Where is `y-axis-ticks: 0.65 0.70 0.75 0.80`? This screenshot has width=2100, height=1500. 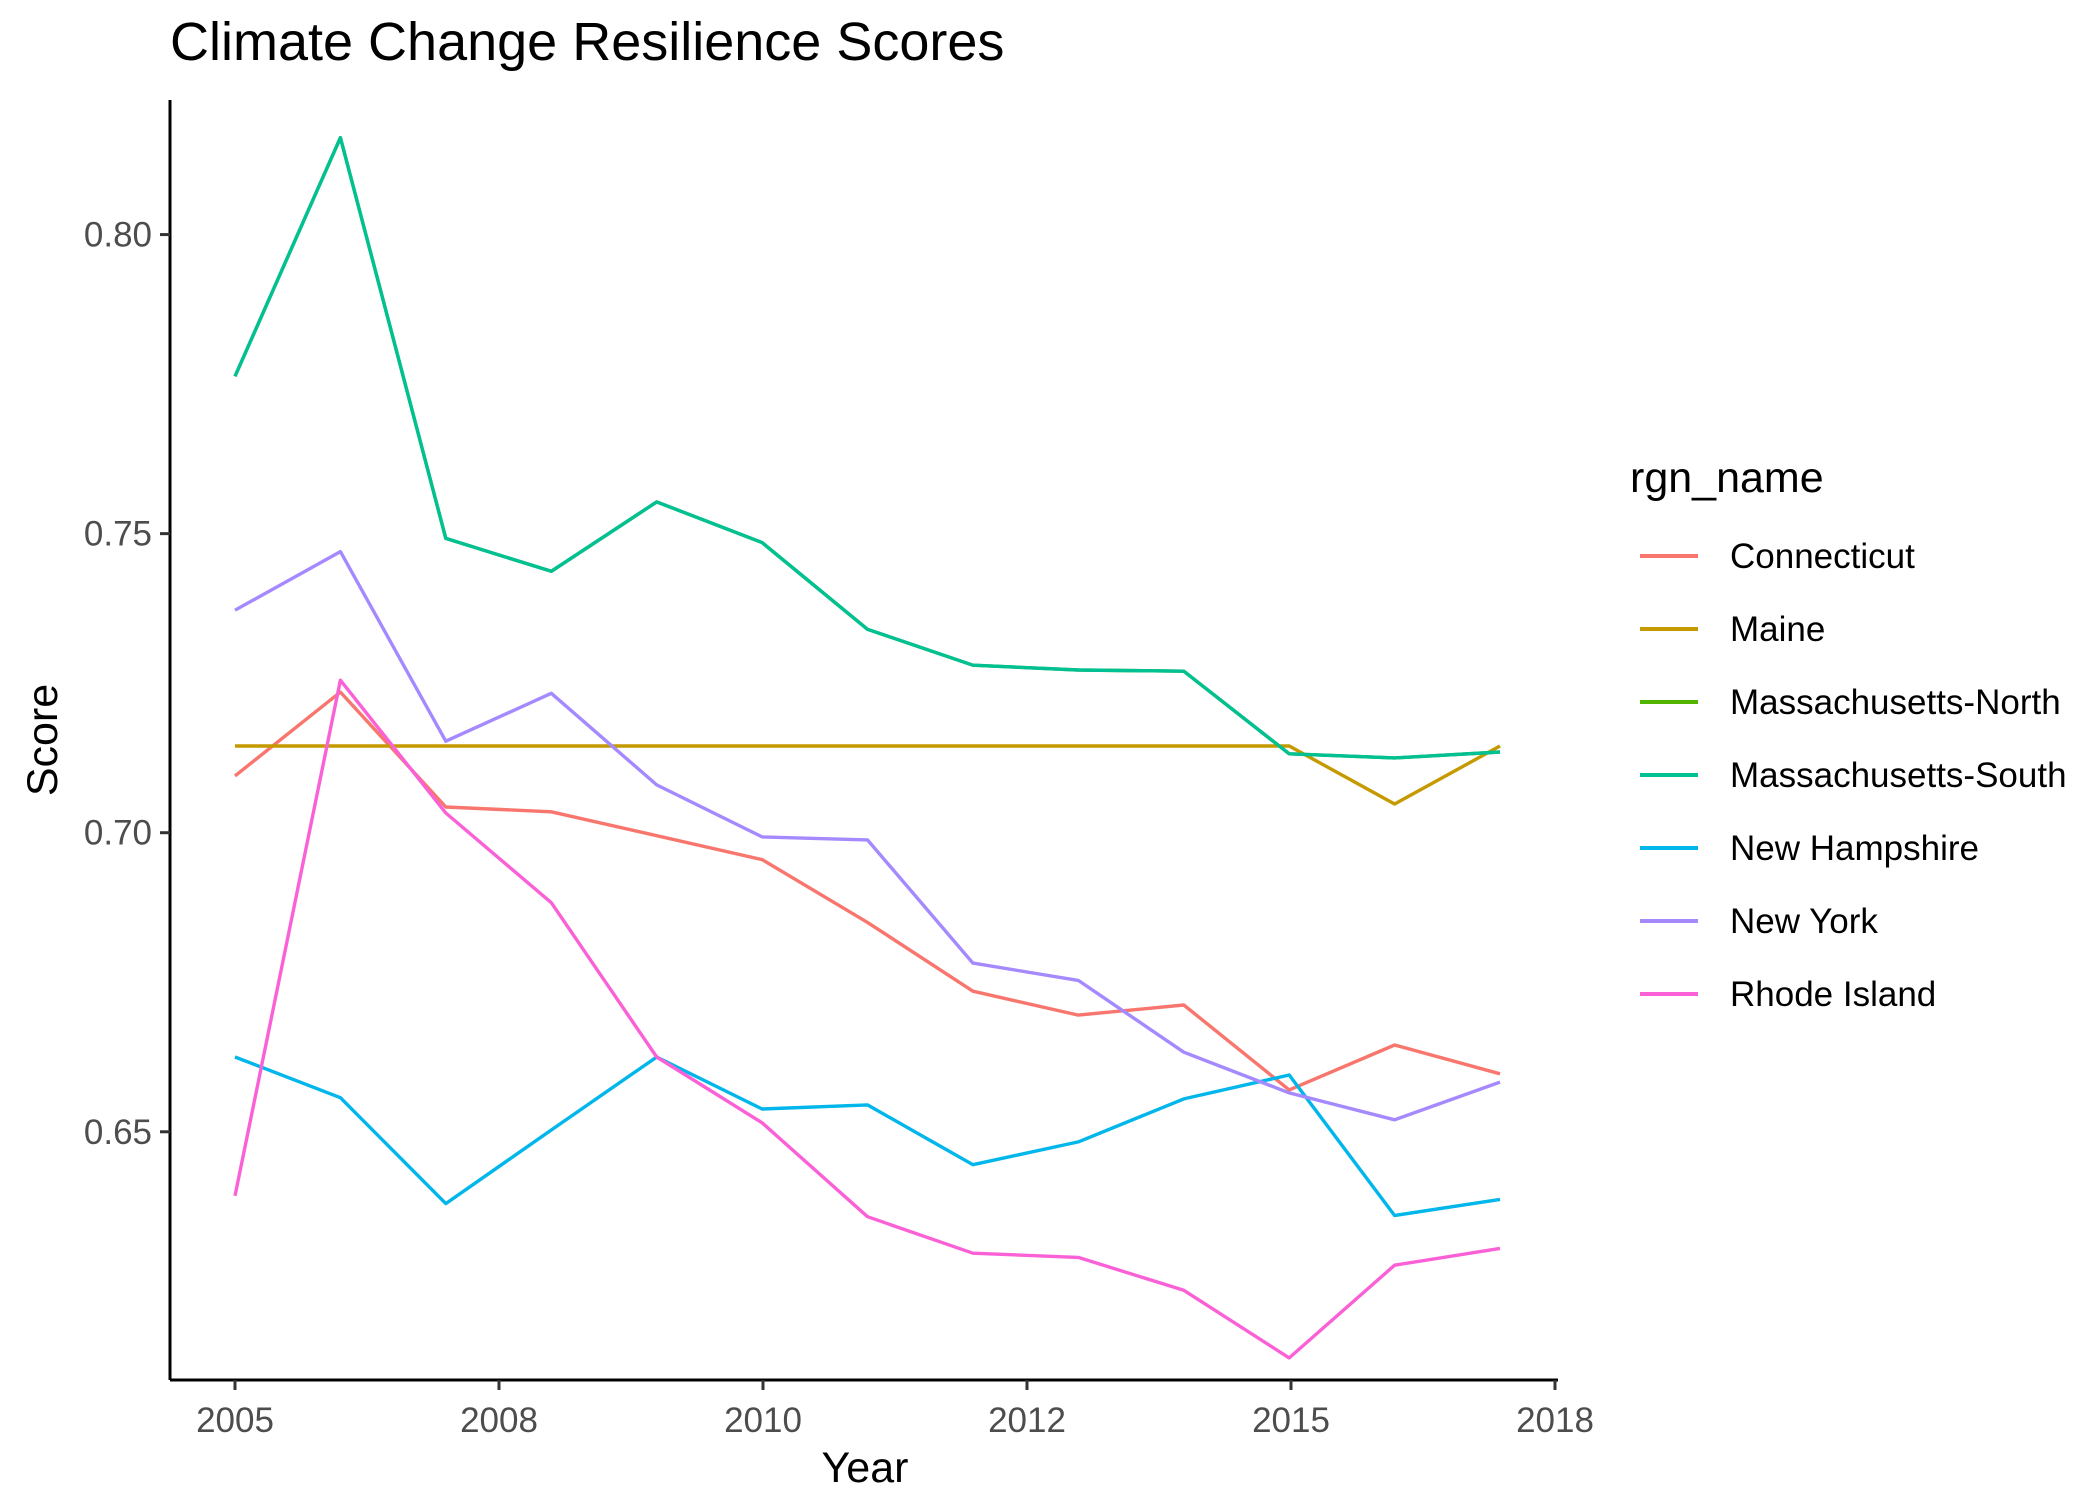 y-axis-ticks: 0.65 0.70 0.75 0.80 is located at coordinates (127, 684).